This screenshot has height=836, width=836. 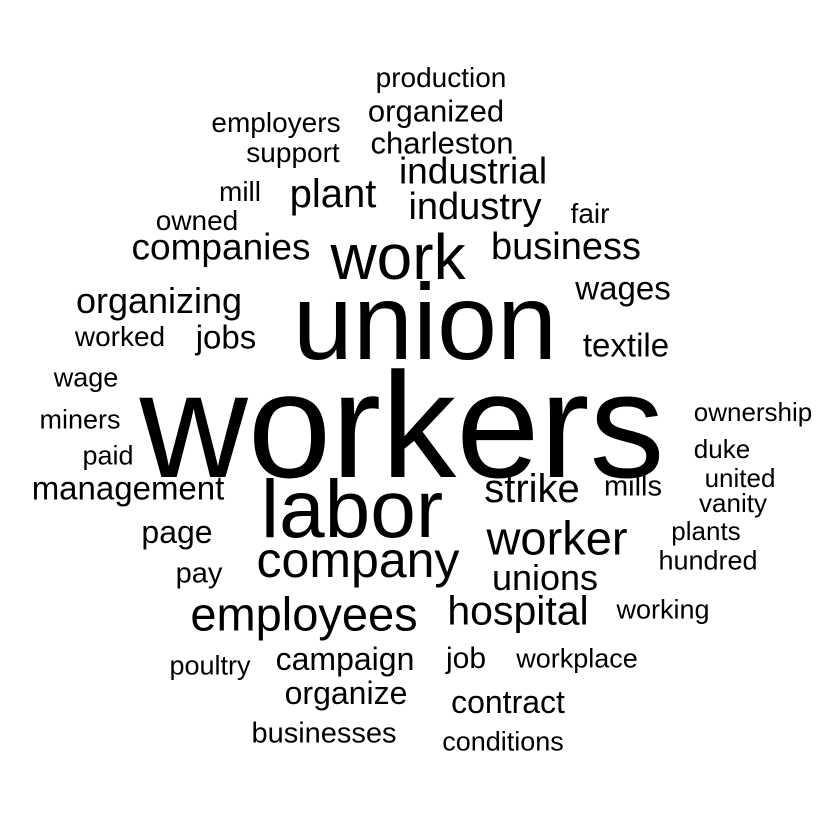 What do you see at coordinates (633, 486) in the screenshot?
I see `word-mills: mills` at bounding box center [633, 486].